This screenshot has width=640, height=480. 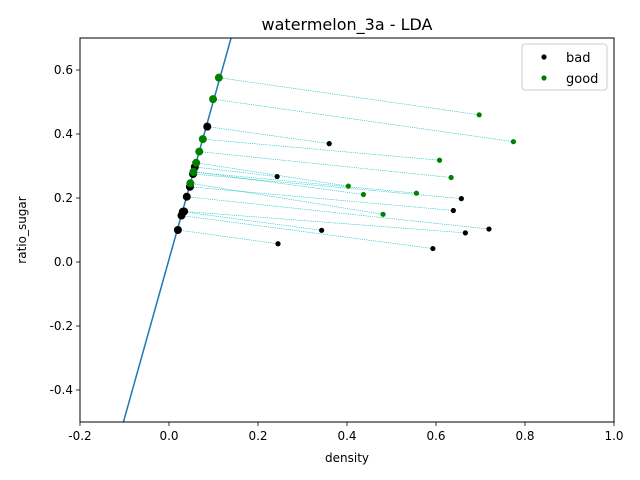 What do you see at coordinates (79, 436) in the screenshot?
I see `x-tick-label: -0.2` at bounding box center [79, 436].